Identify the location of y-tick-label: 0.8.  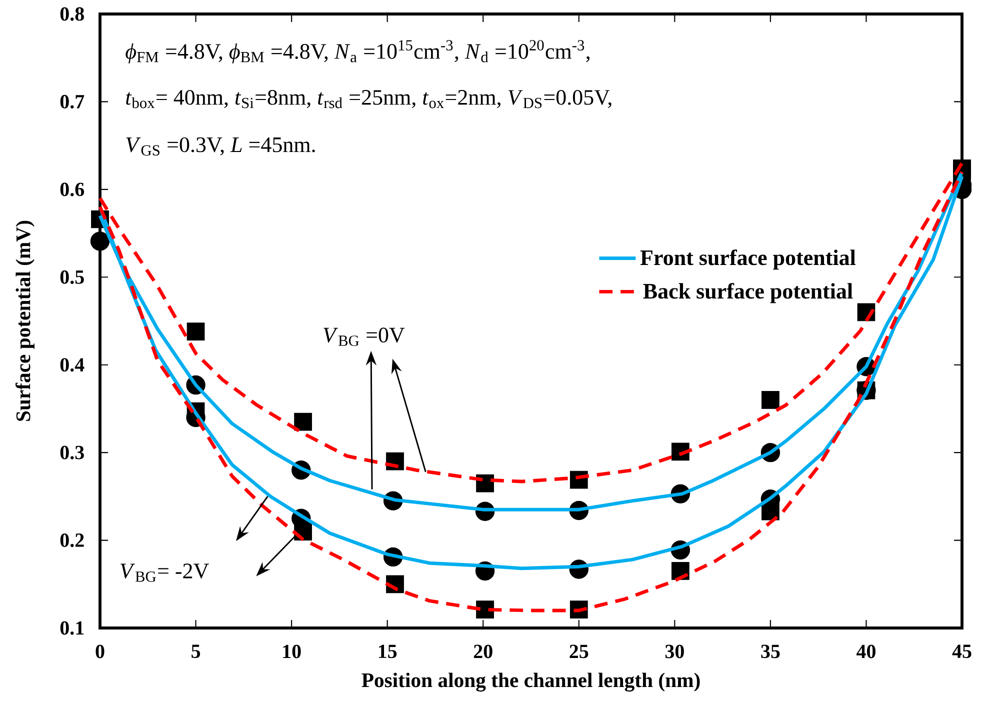
(72, 14).